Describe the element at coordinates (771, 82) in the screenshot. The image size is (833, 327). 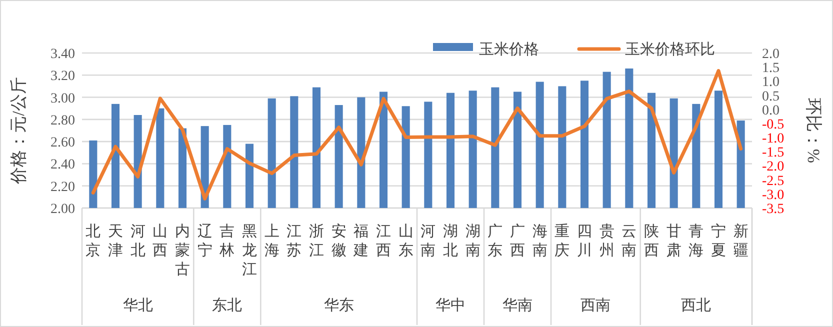
I see `y2-tick-label: 1.0` at that location.